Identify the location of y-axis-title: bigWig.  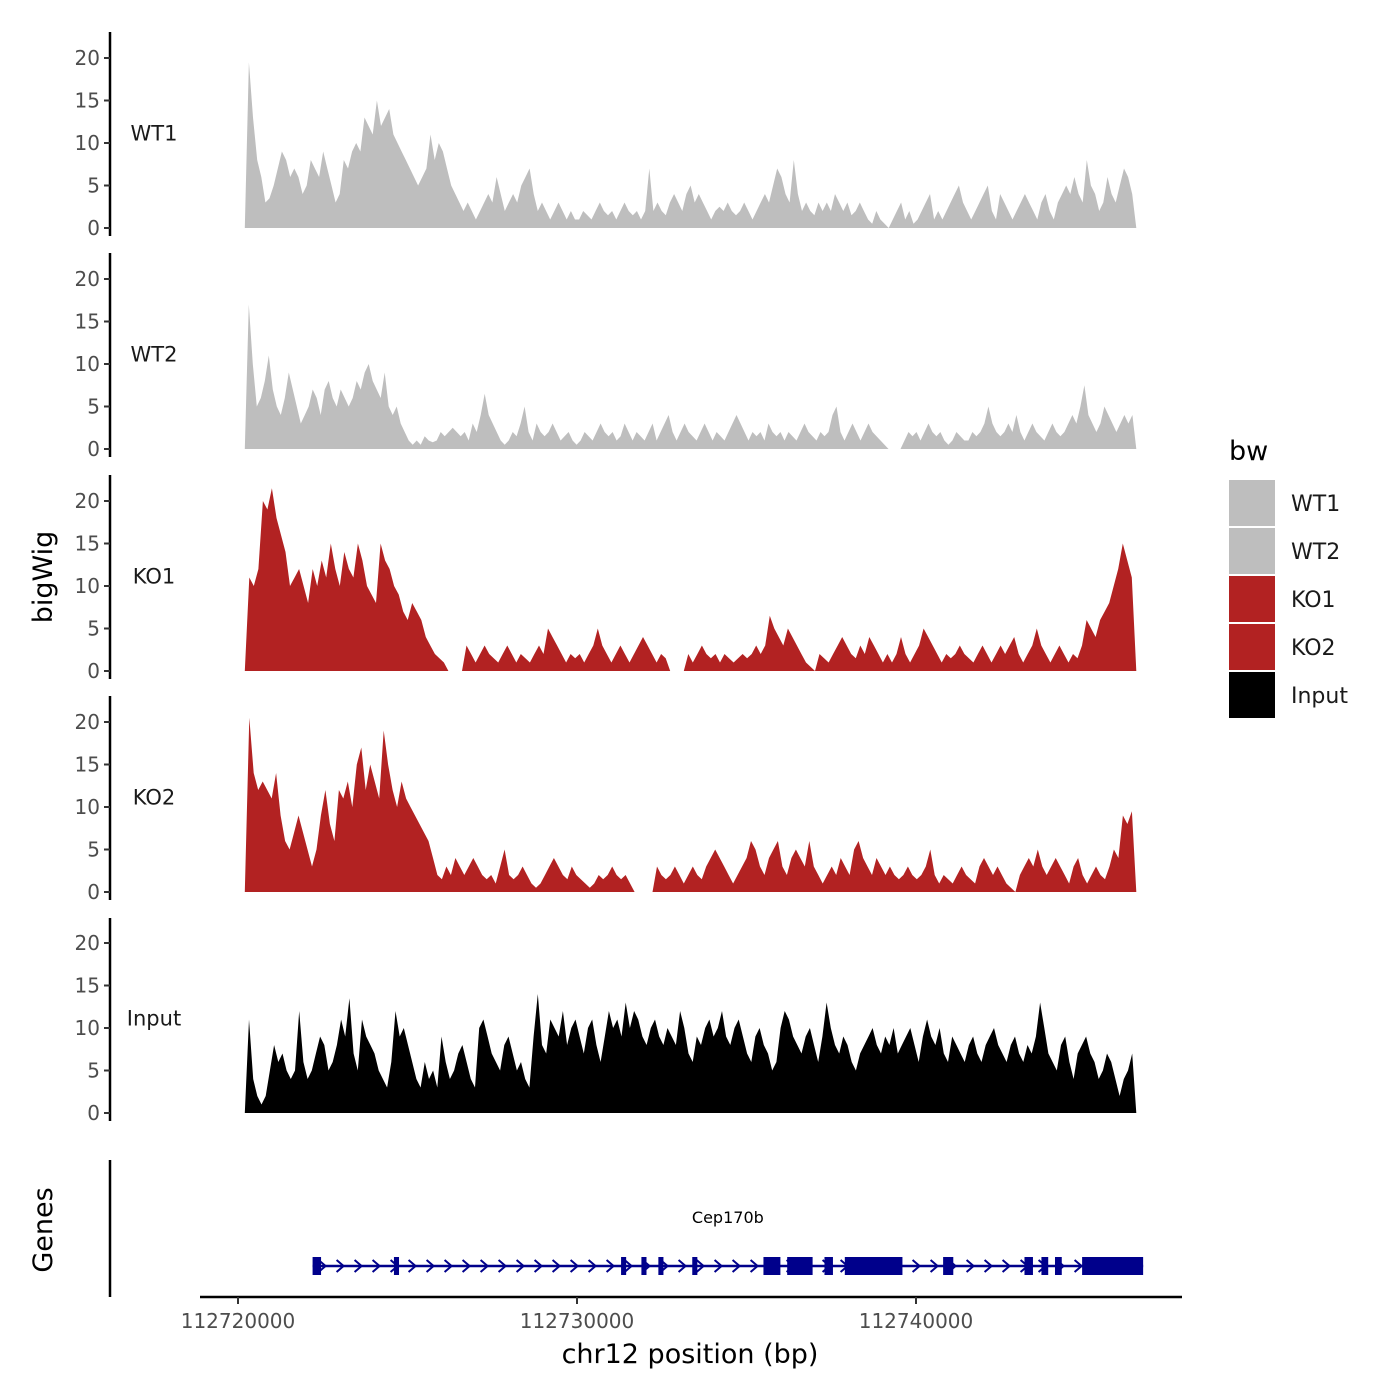
(43, 577).